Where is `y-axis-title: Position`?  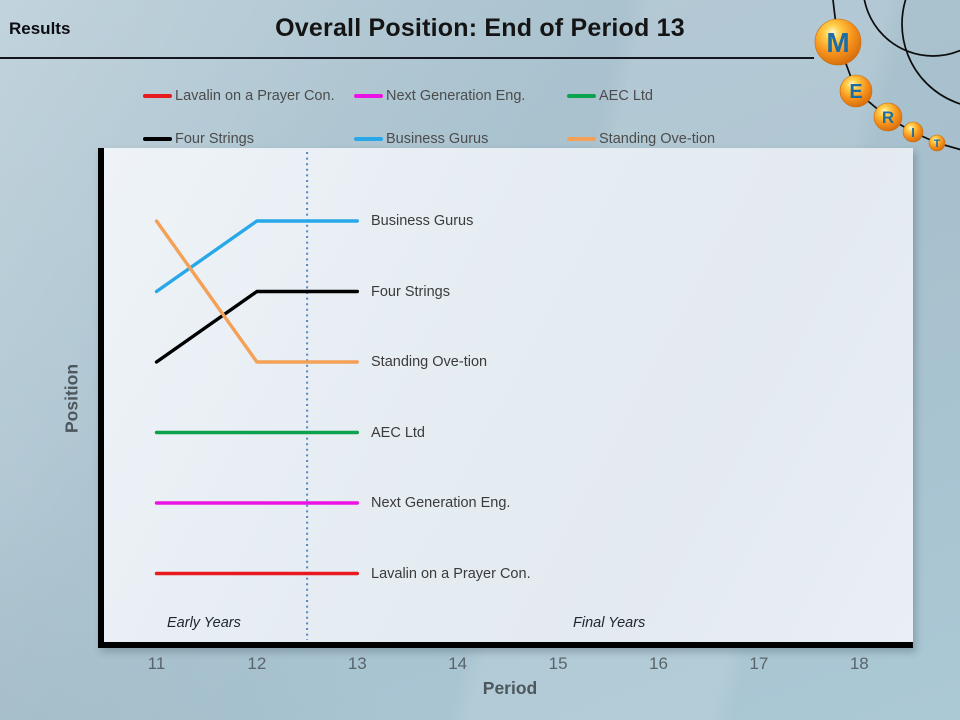
y-axis-title: Position is located at coordinates (71, 398).